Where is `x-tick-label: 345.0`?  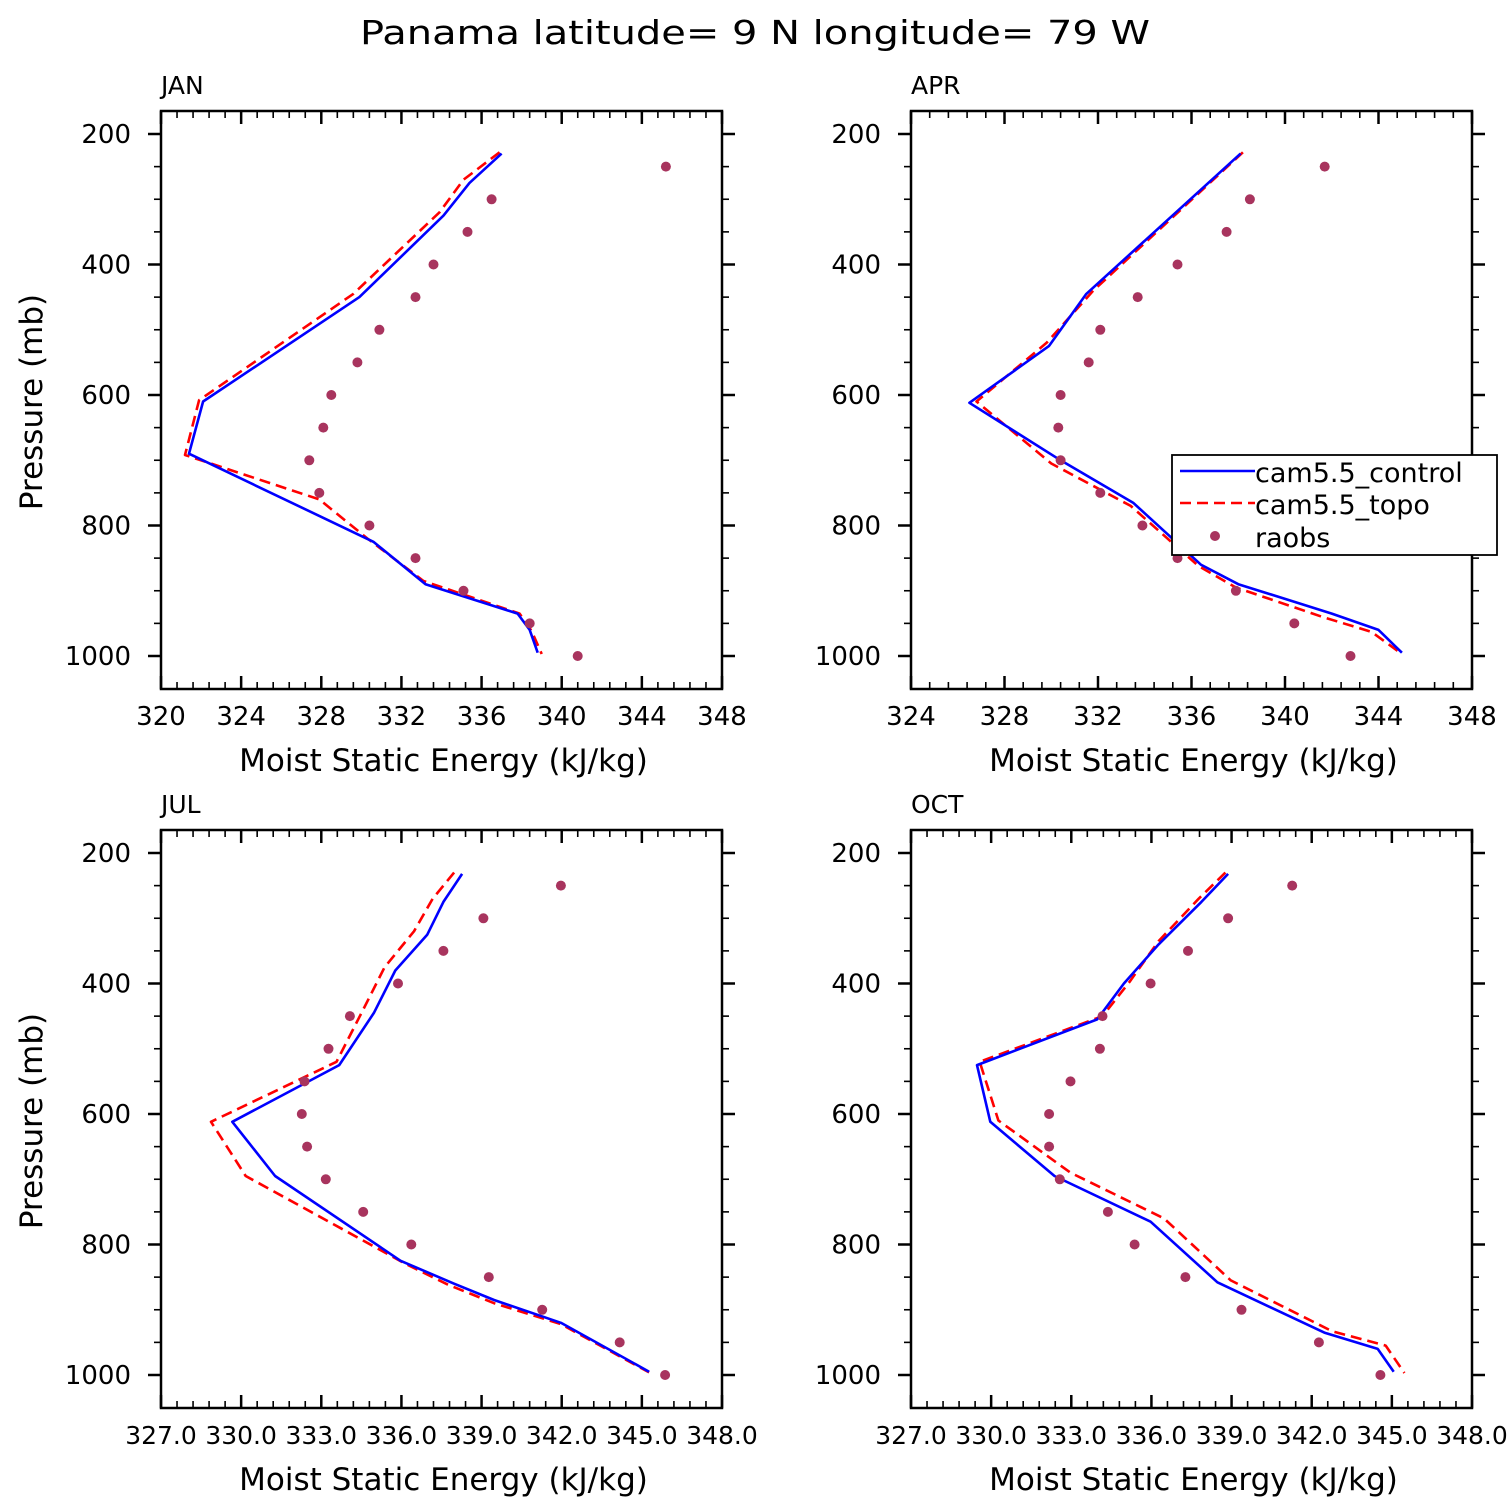 x-tick-label: 345.0 is located at coordinates (1392, 1435).